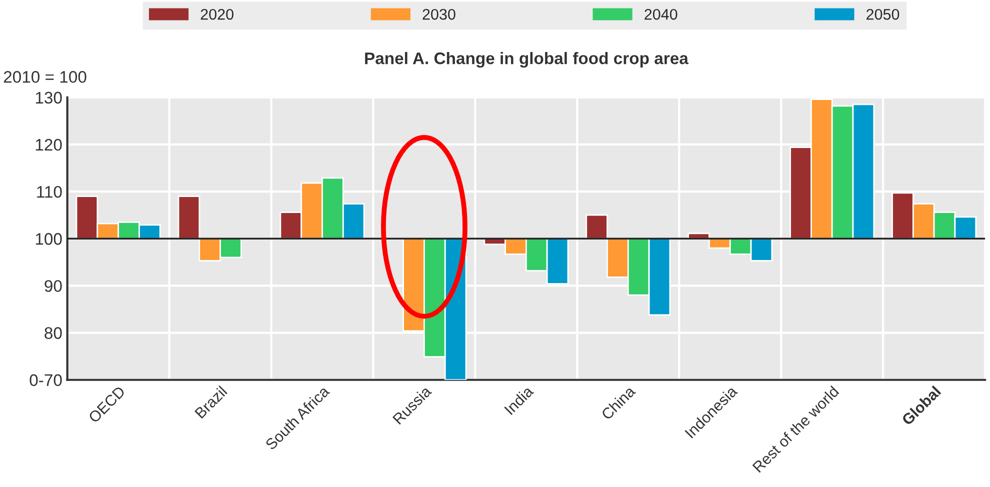 The image size is (990, 487). What do you see at coordinates (49, 192) in the screenshot?
I see `y-tick-label: 110` at bounding box center [49, 192].